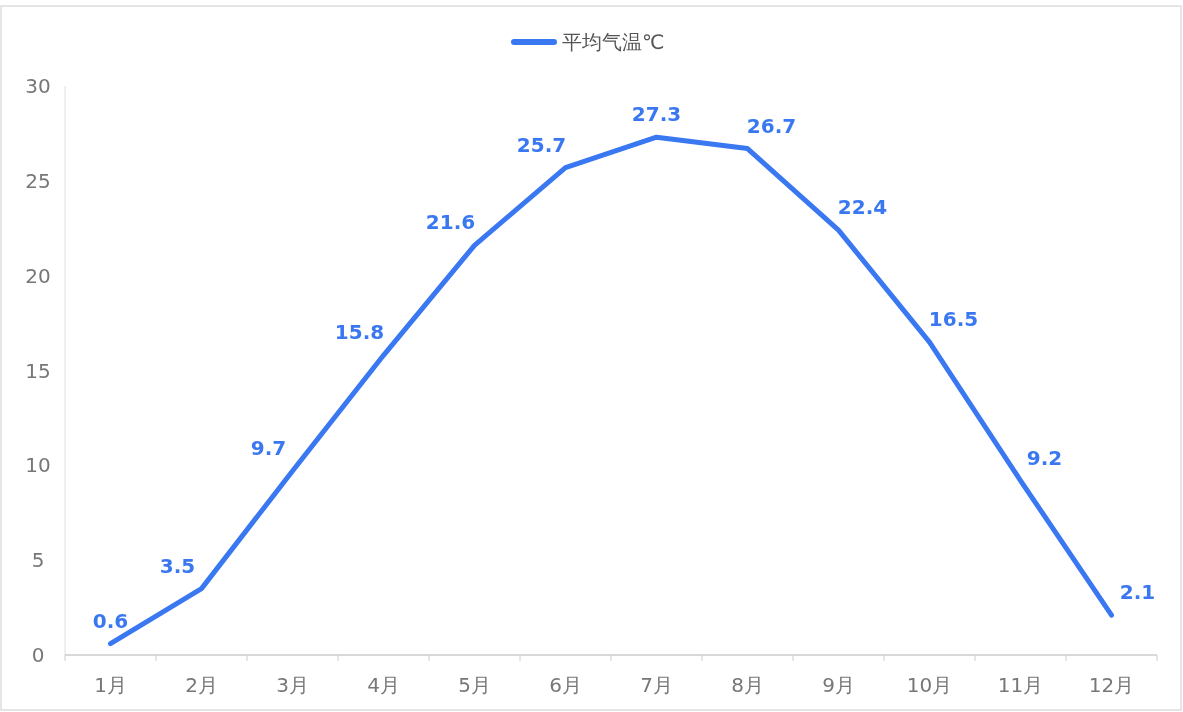 The image size is (1183, 712). Describe the element at coordinates (38, 275) in the screenshot. I see `y-tick-label: 20` at that location.